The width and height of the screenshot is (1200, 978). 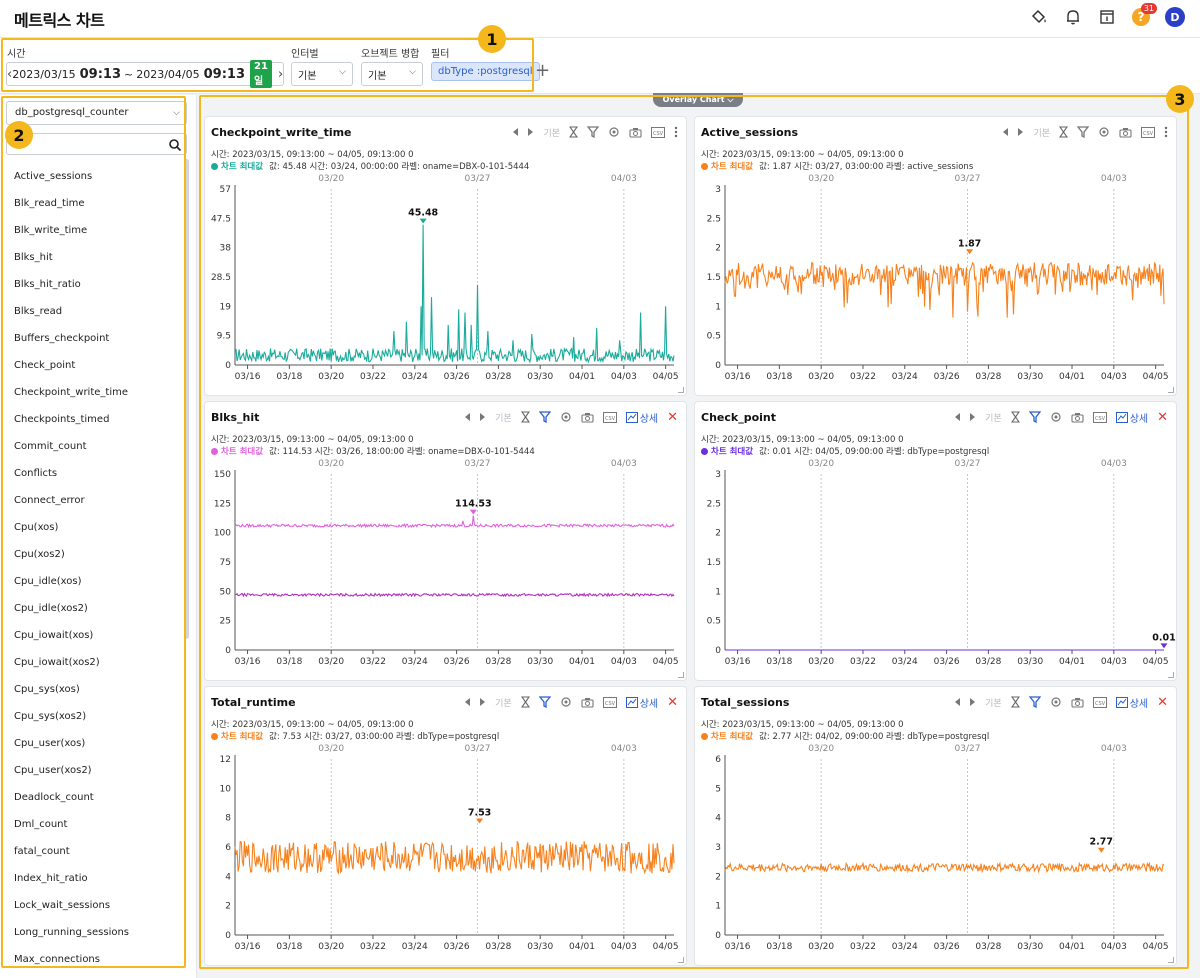 I want to click on metric-item: Active_sessions, so click(x=53, y=176).